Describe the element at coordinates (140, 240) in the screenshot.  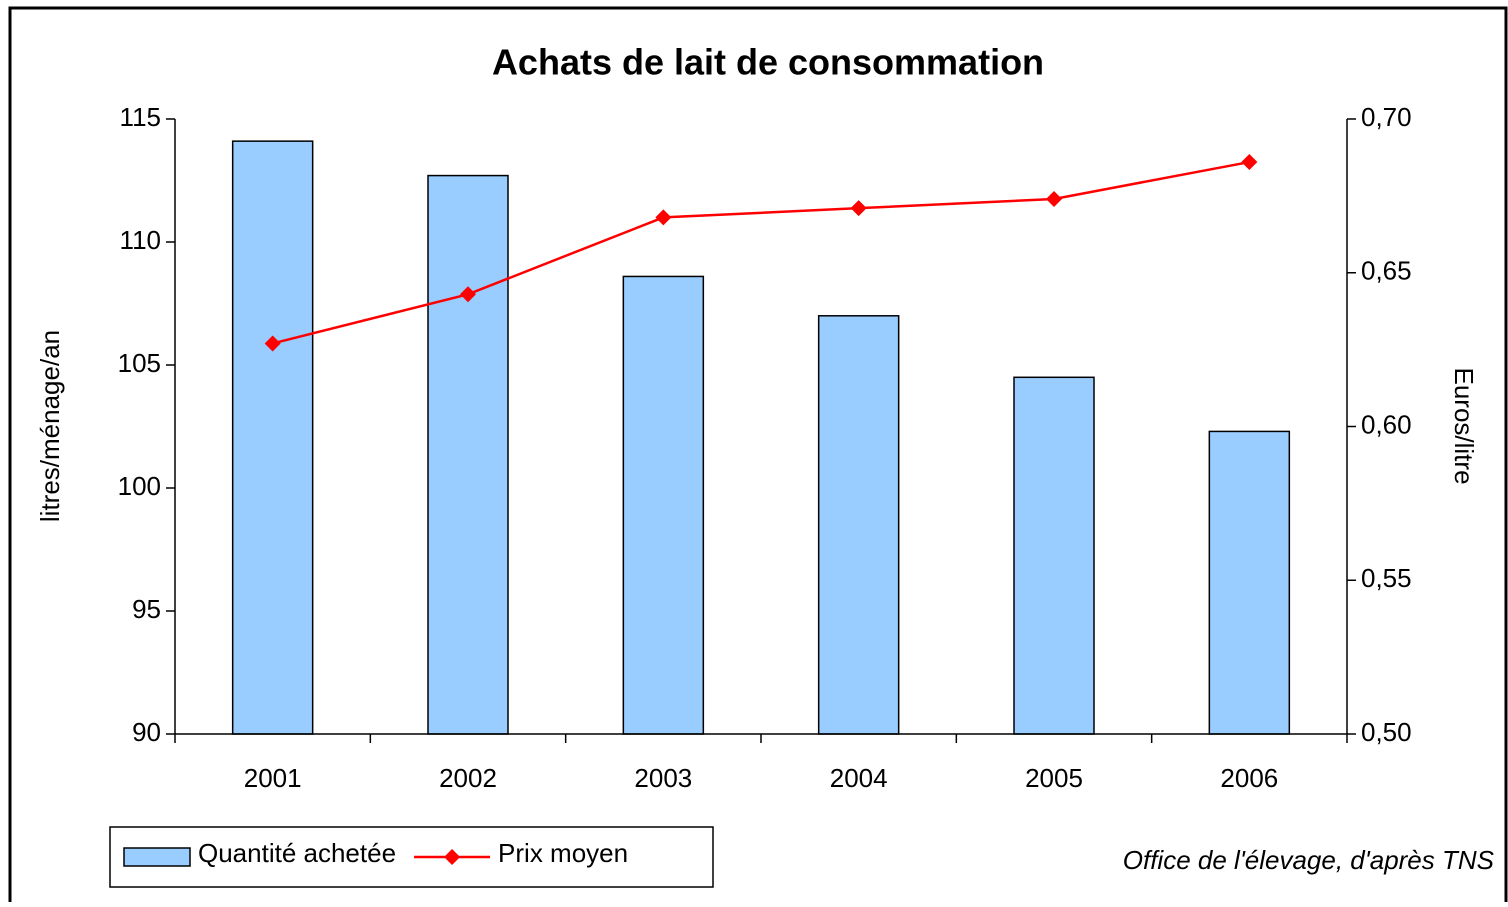
I see `y-tick-label: 110` at that location.